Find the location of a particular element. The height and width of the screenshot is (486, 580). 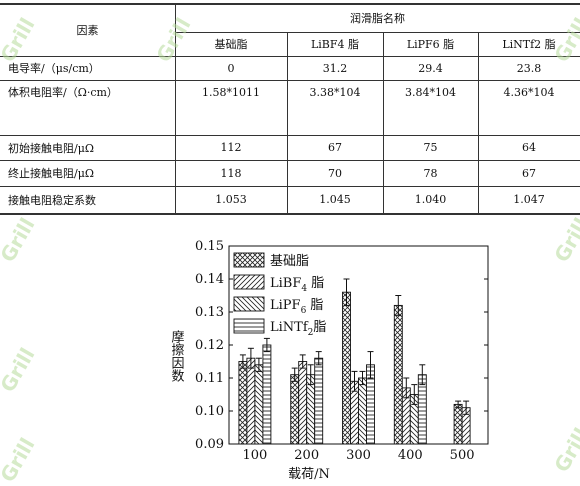

y-tick-label: 0.10 is located at coordinates (209, 411).